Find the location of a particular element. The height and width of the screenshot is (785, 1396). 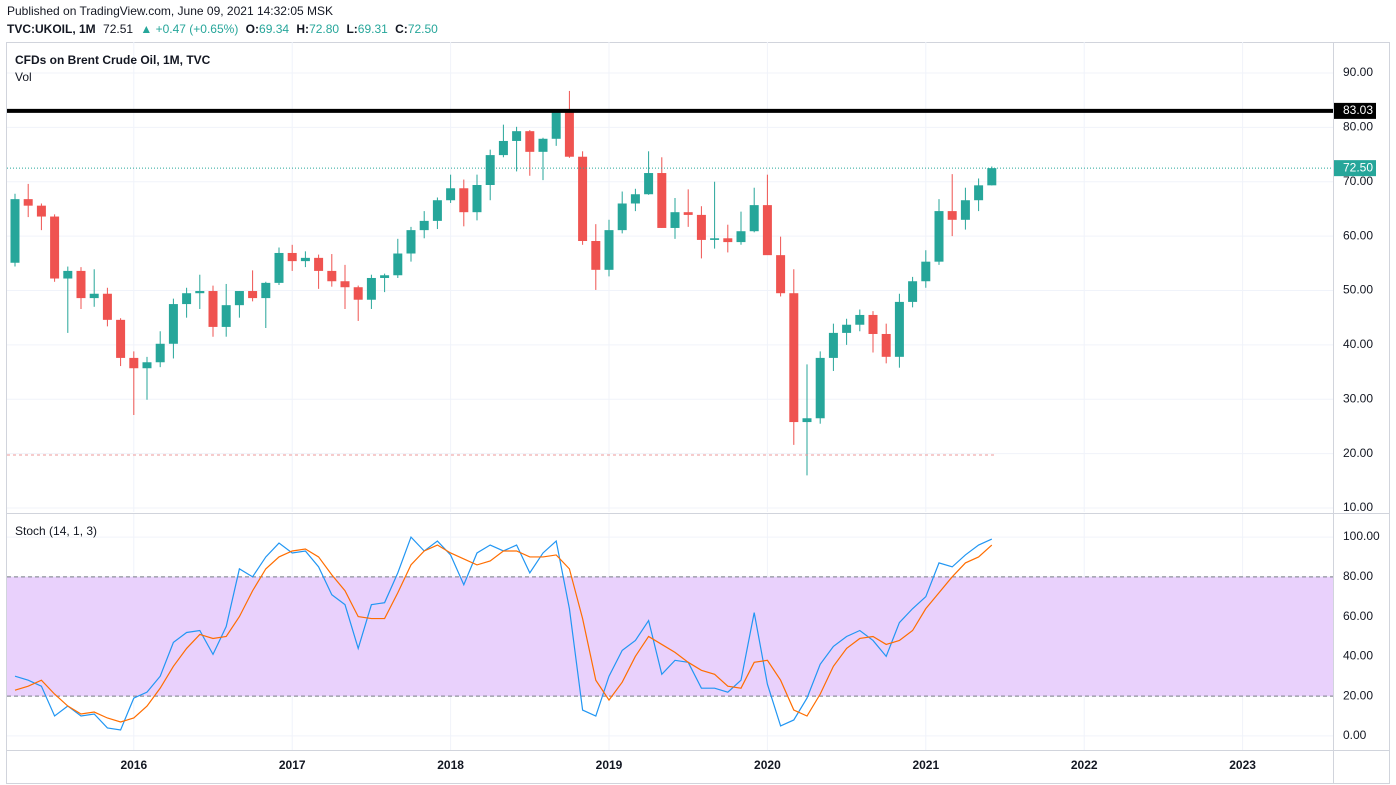

o-value: 69.34 is located at coordinates (274, 29).